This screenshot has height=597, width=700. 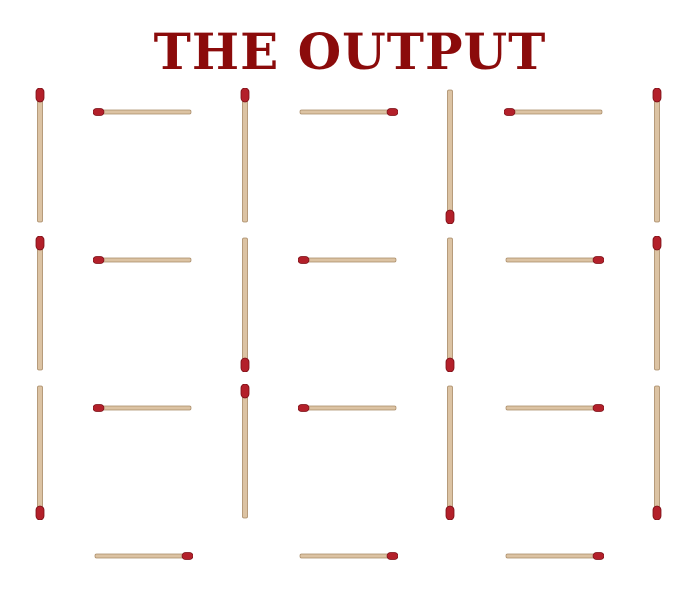 I want to click on matchstick-horizontal-r0-c2, so click(x=553, y=112).